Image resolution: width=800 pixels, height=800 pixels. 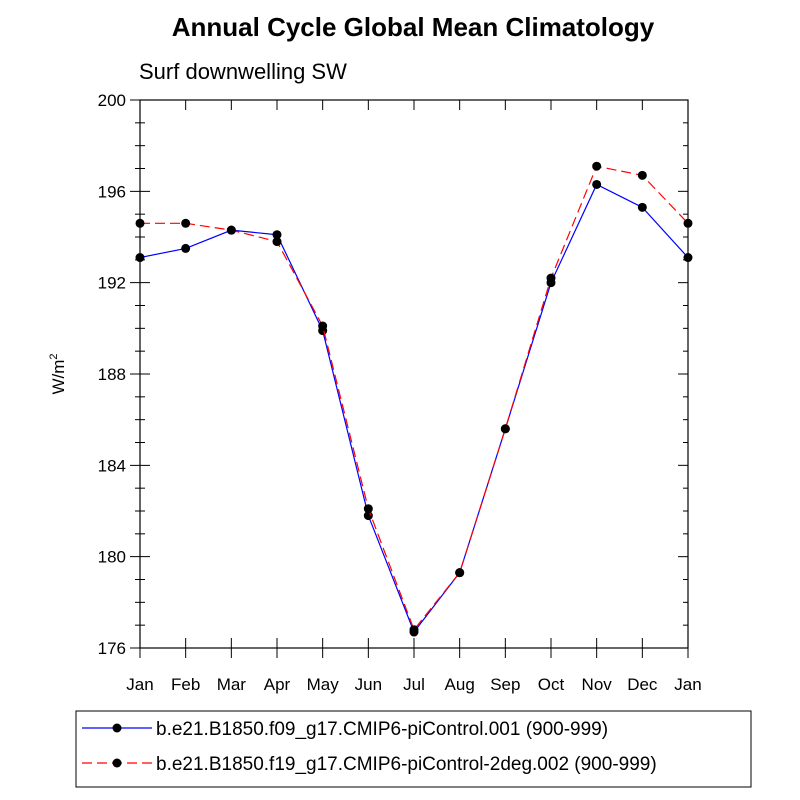 What do you see at coordinates (54, 356) in the screenshot?
I see `y-axis-label-superscript: 2` at bounding box center [54, 356].